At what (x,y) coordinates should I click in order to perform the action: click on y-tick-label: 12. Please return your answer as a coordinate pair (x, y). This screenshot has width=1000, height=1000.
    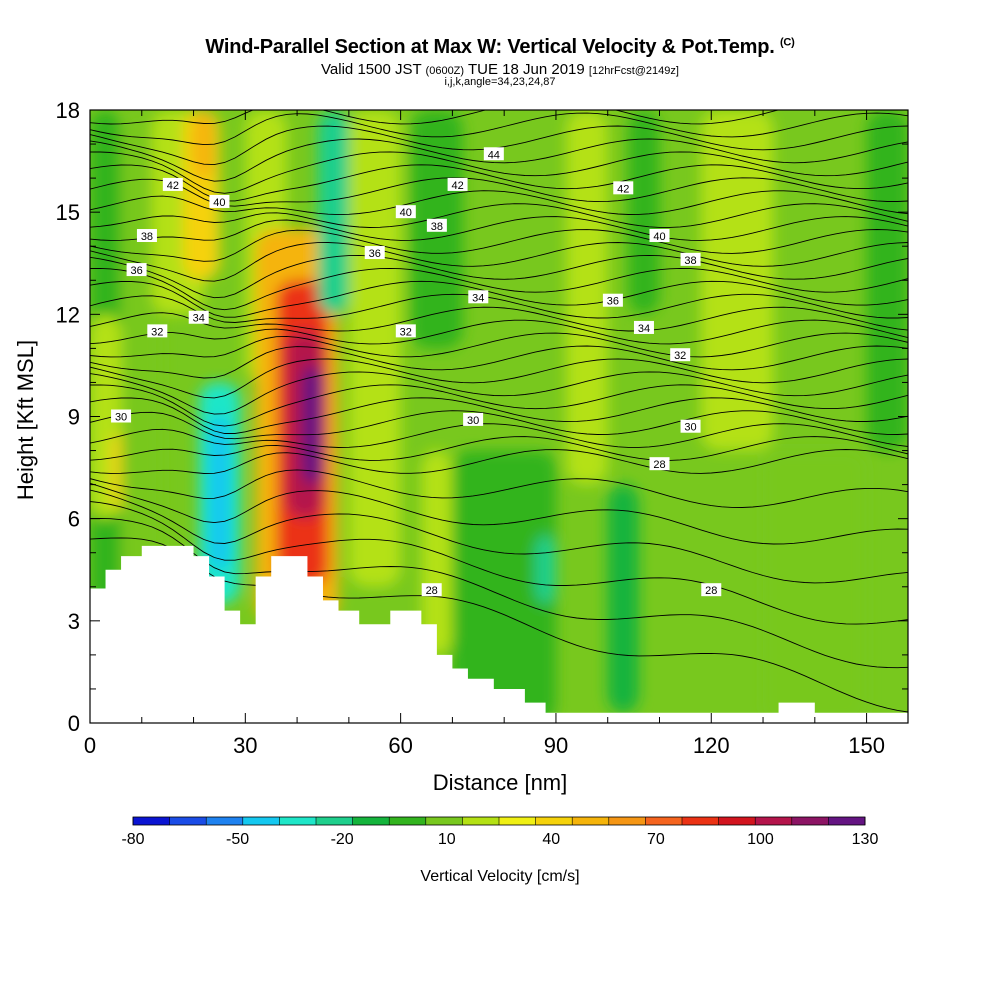
    Looking at the image, I should click on (68, 314).